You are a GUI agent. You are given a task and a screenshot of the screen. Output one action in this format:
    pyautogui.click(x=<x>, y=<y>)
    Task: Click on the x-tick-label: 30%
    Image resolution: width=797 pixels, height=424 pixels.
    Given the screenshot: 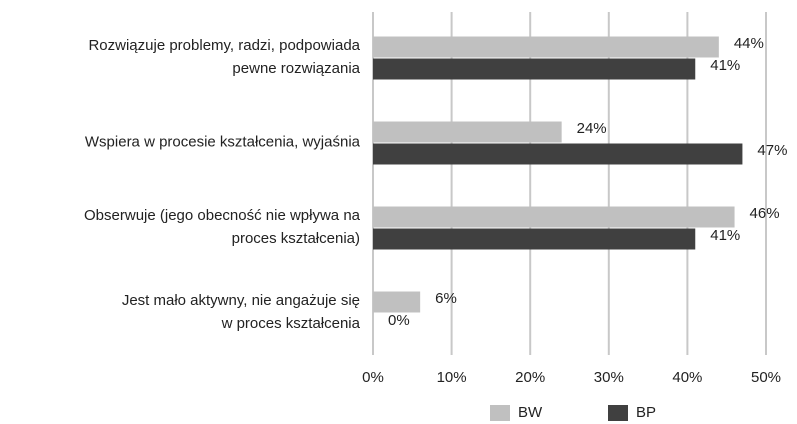 What is the action you would take?
    pyautogui.click(x=609, y=377)
    